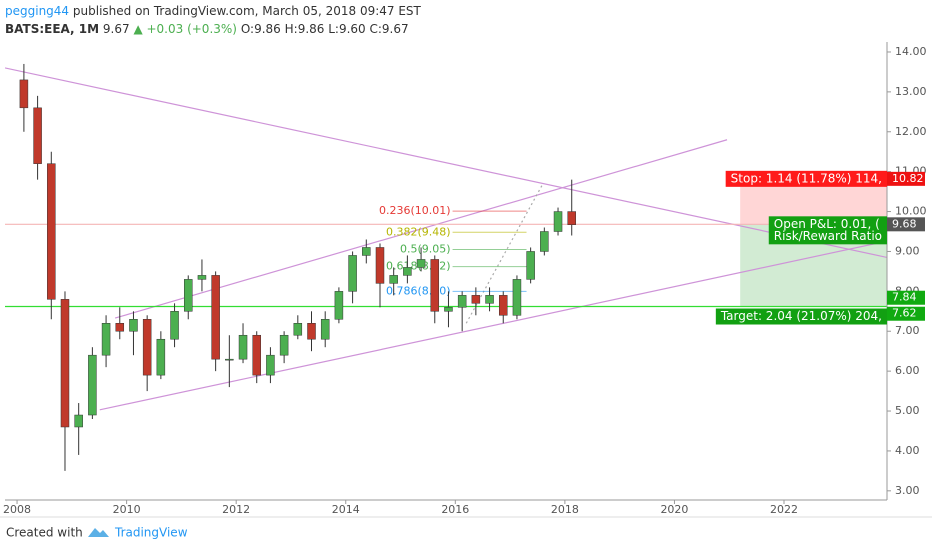 This screenshot has width=932, height=550. What do you see at coordinates (911, 51) in the screenshot?
I see `y-tick-label: 14.00` at bounding box center [911, 51].